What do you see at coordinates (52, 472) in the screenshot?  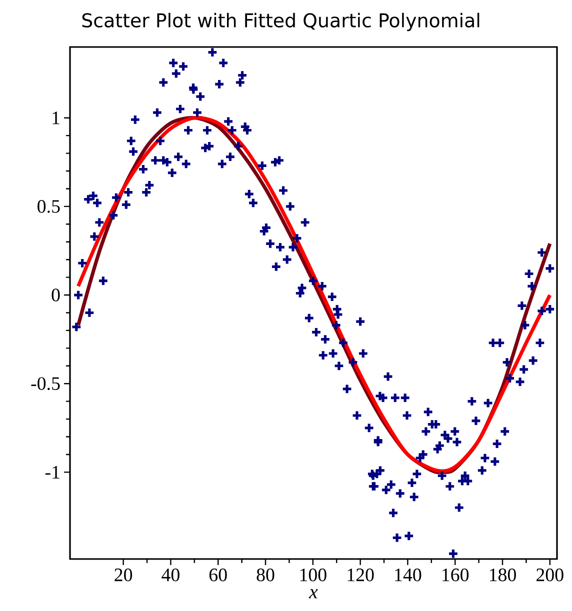 I see `y-tick-label: -1` at bounding box center [52, 472].